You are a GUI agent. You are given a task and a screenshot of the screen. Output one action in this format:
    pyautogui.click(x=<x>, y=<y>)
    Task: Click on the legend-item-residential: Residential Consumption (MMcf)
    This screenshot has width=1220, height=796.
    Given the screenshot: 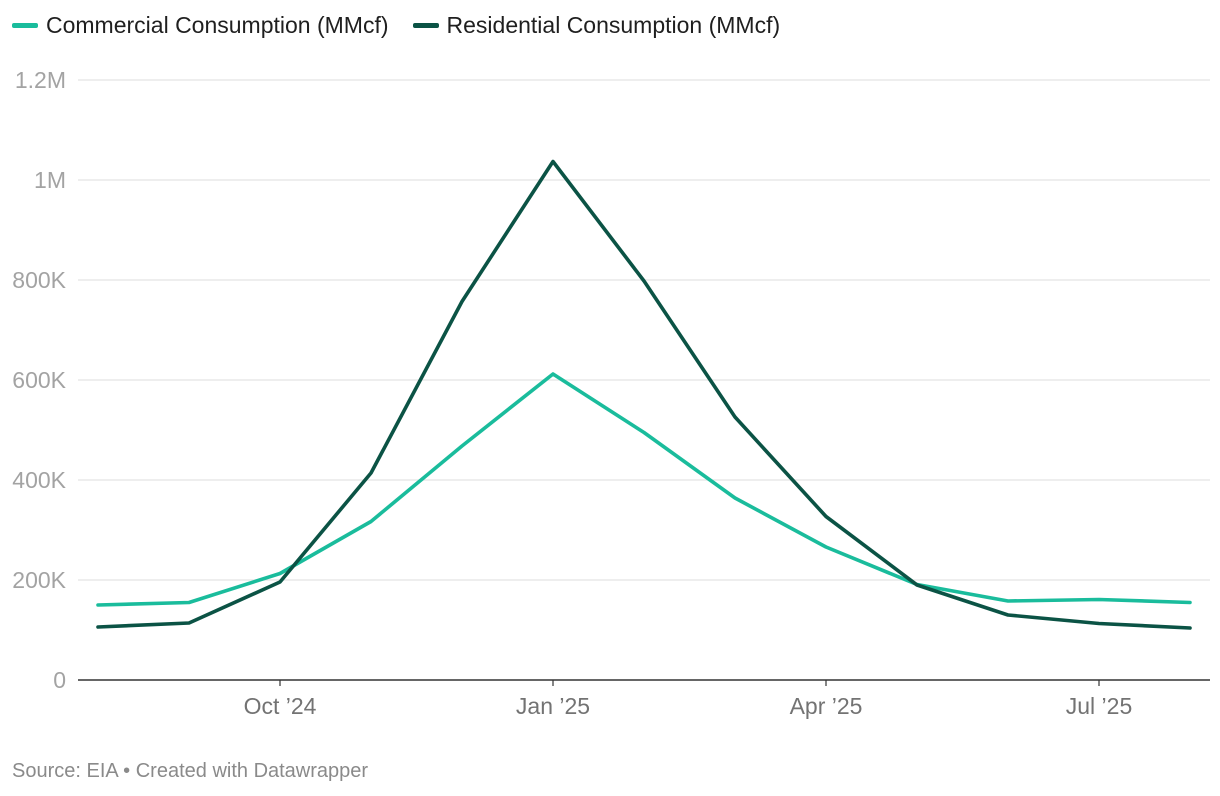 What is the action you would take?
    pyautogui.click(x=596, y=25)
    